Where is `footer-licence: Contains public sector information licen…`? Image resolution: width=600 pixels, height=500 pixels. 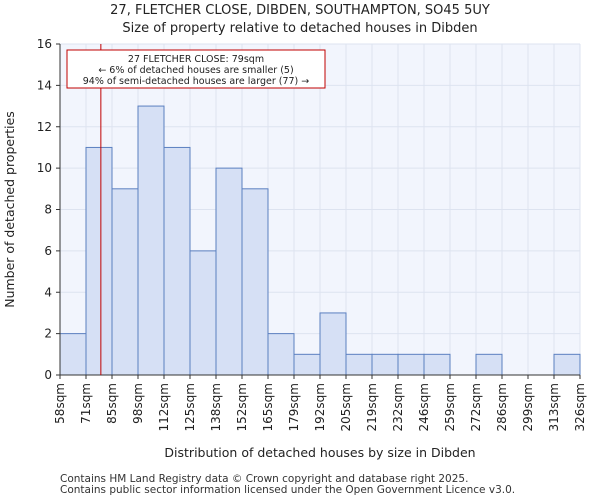
footer-licence: Contains public sector information licen… is located at coordinates (288, 490).